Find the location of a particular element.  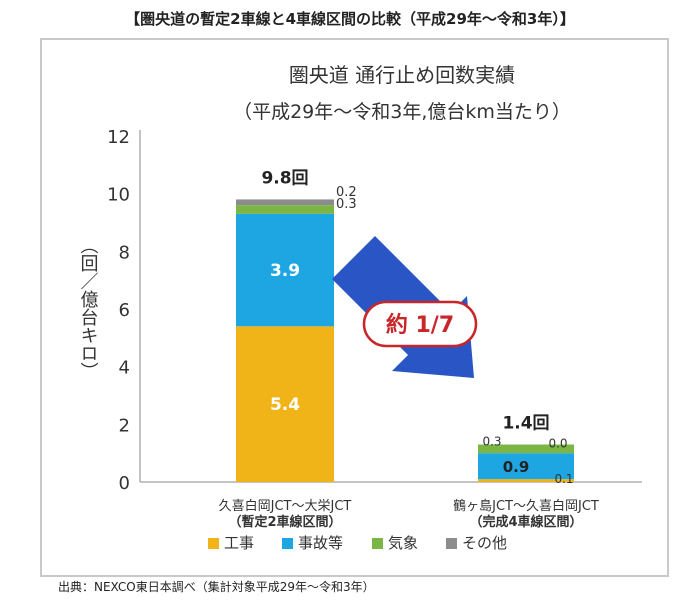

bar-total-label: 1.4回 is located at coordinates (525, 424).